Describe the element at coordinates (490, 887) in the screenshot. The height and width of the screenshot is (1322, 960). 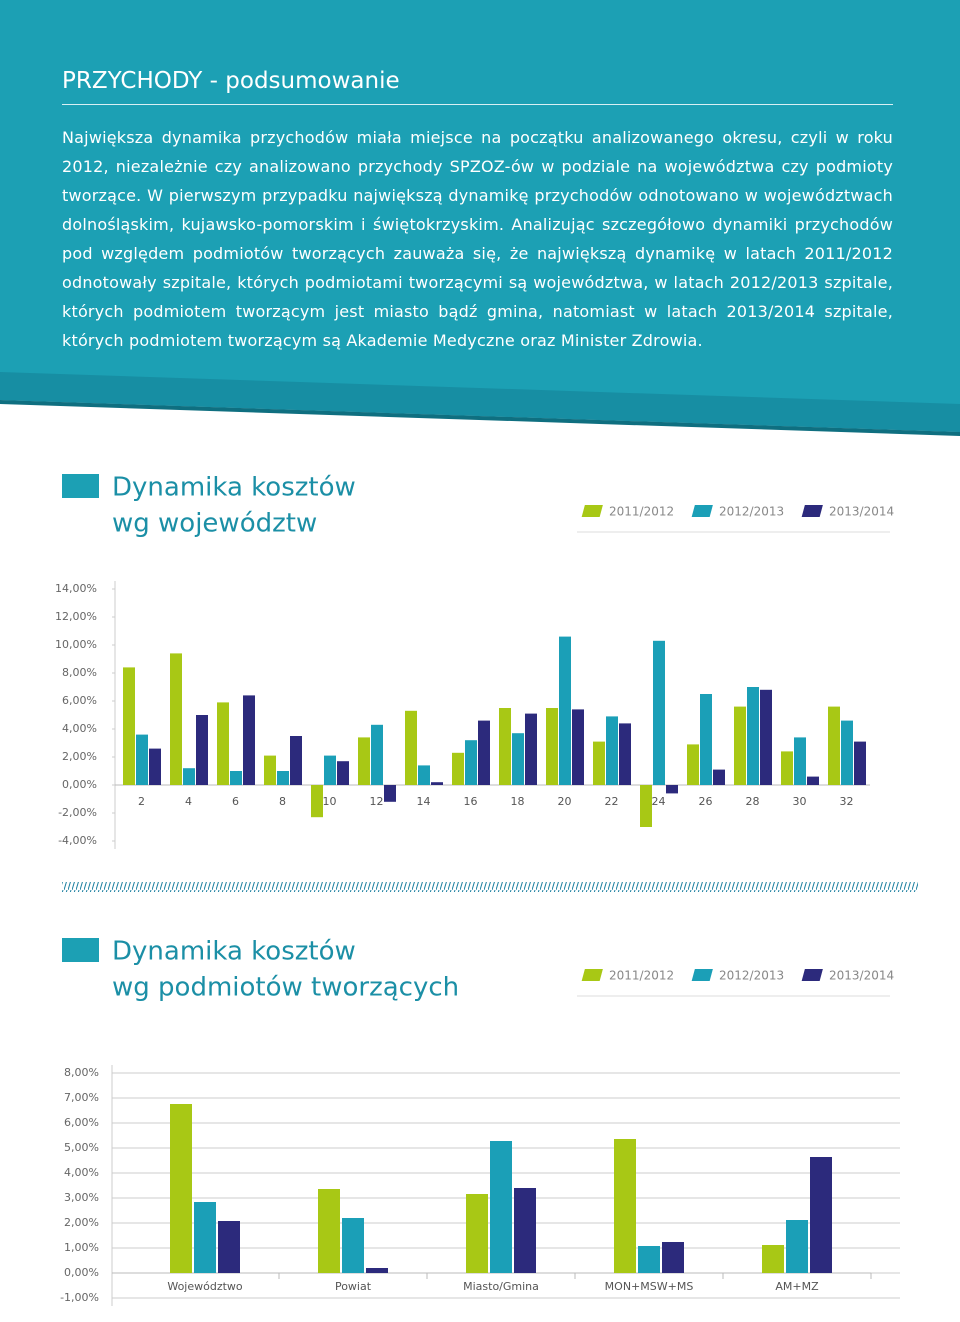
I see `separator` at that location.